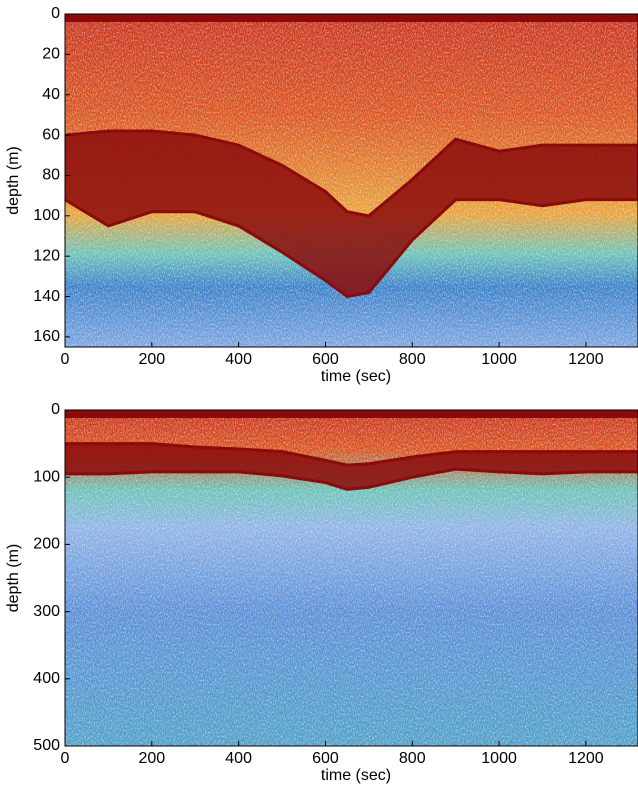 This screenshot has height=792, width=638. Describe the element at coordinates (46, 544) in the screenshot. I see `y-tick-label: 200` at that location.